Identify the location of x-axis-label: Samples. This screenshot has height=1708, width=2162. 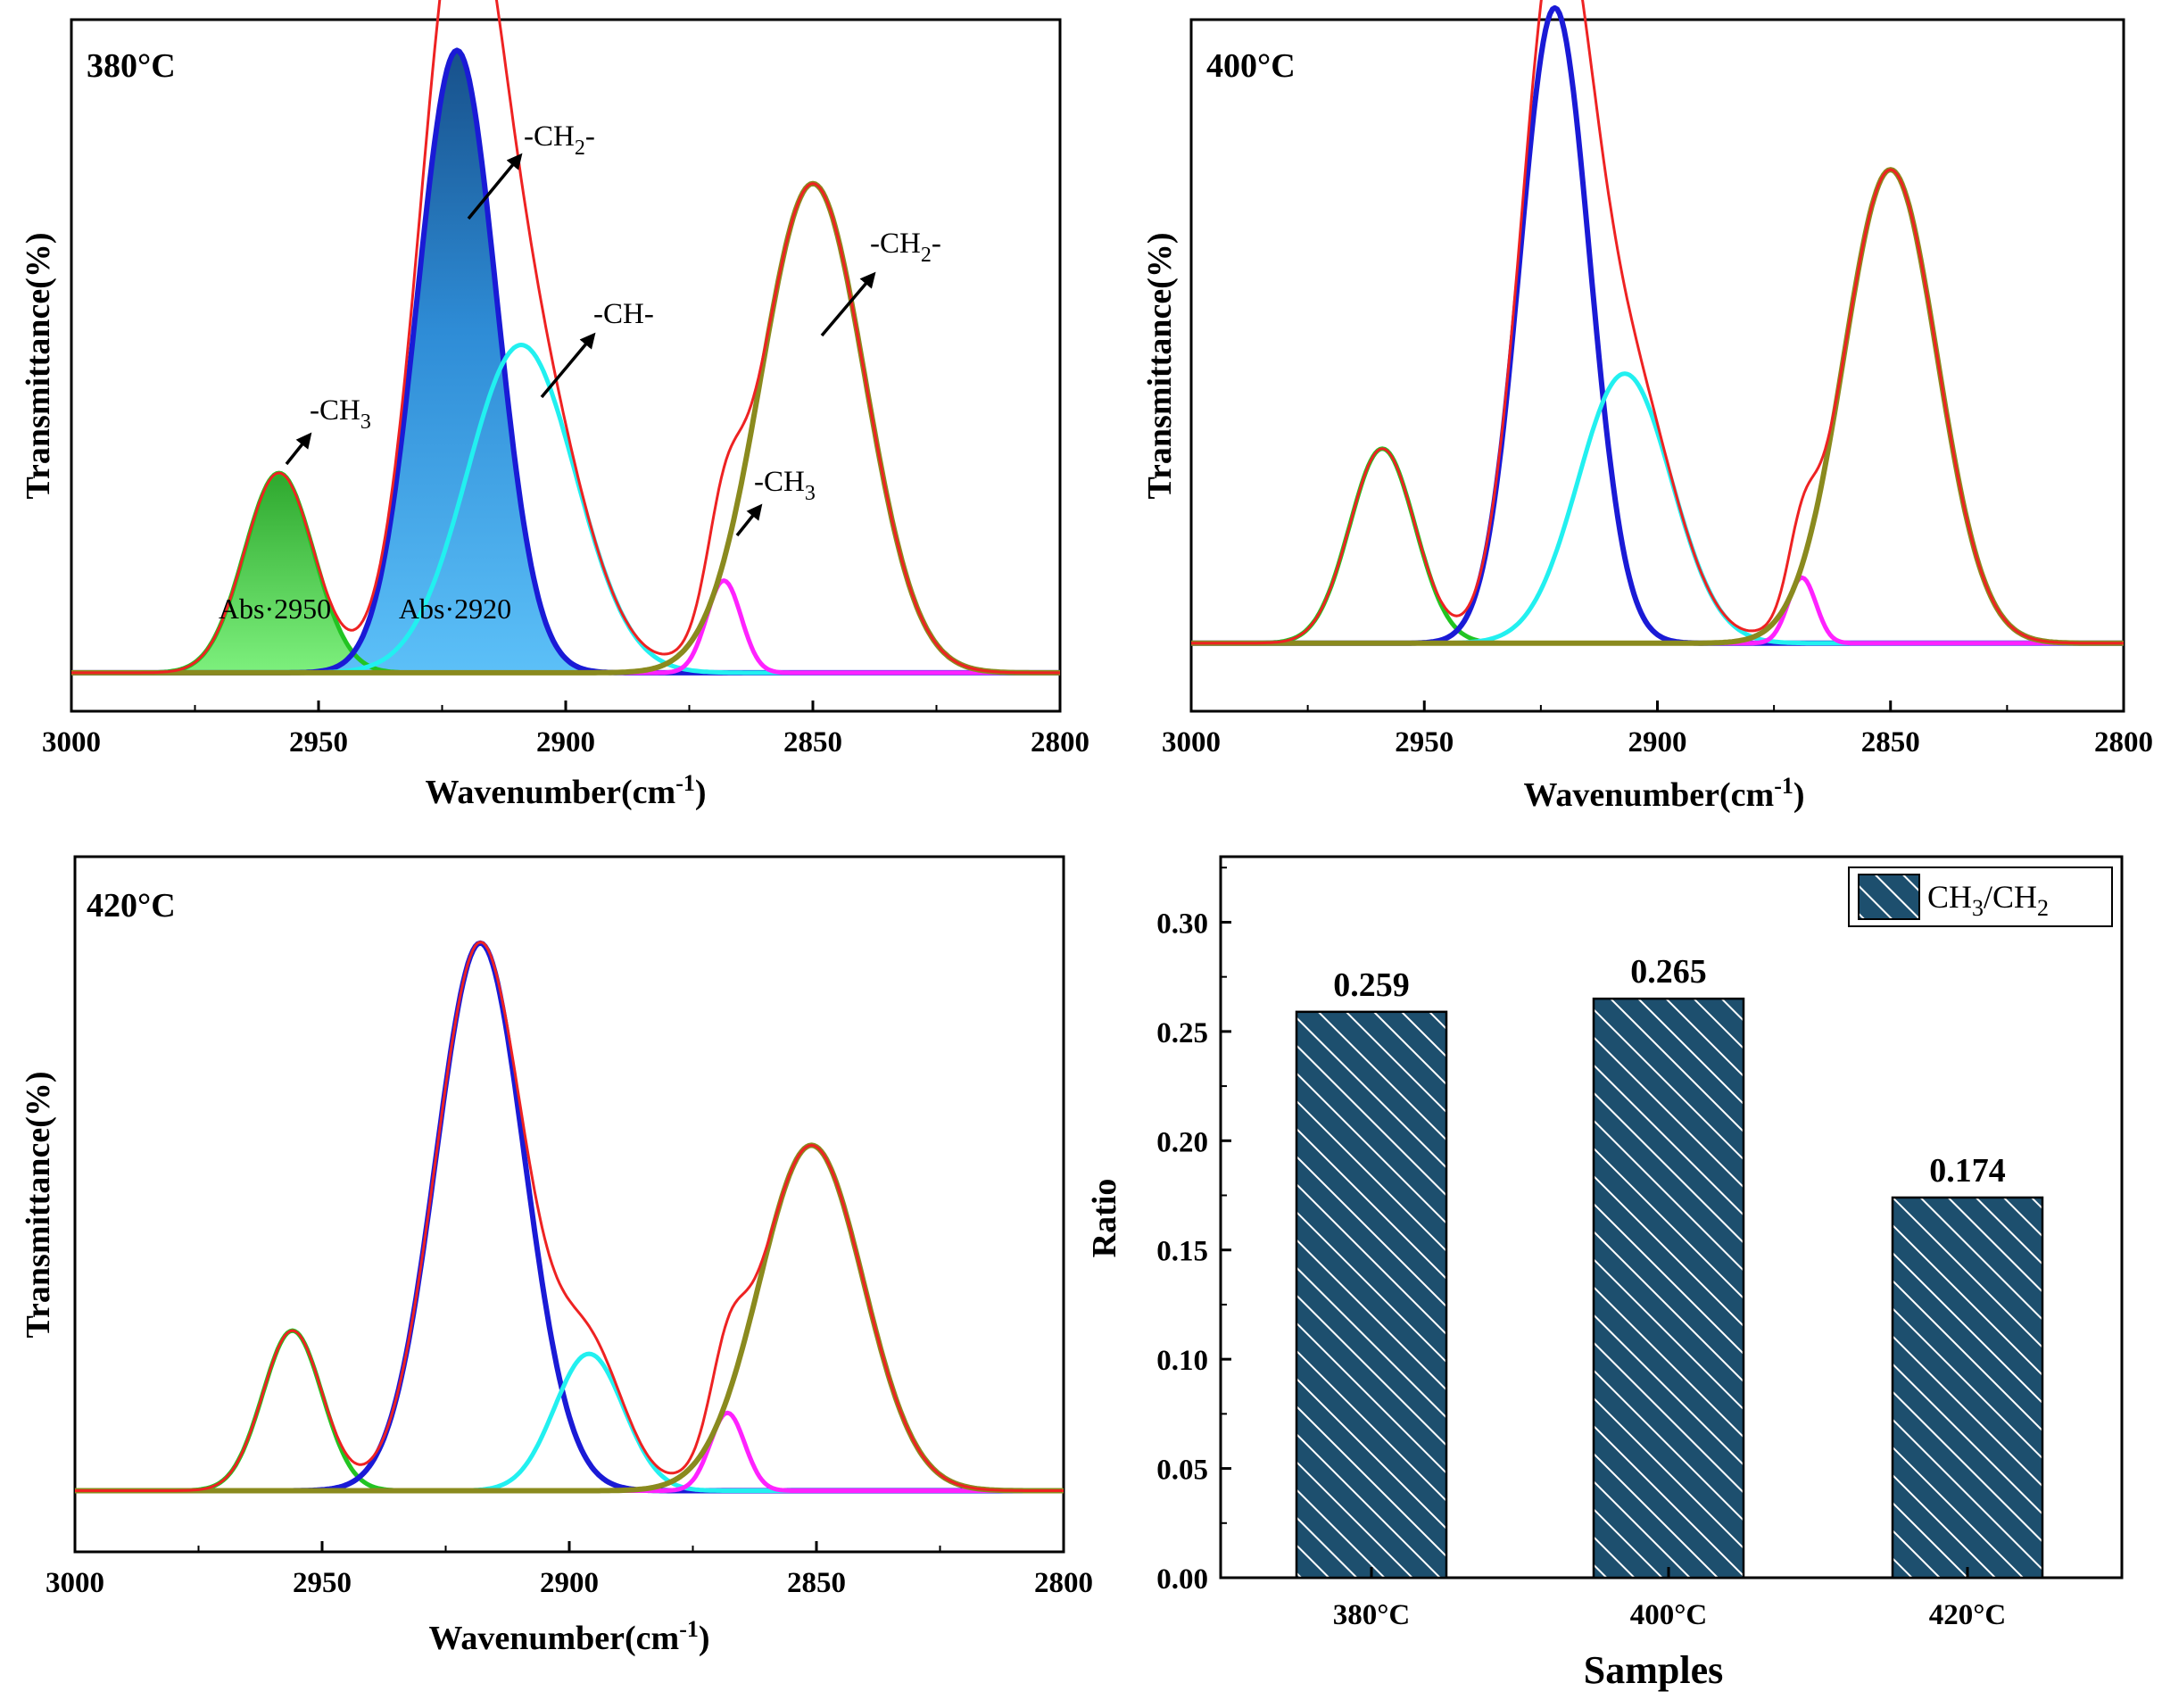
(1653, 1670).